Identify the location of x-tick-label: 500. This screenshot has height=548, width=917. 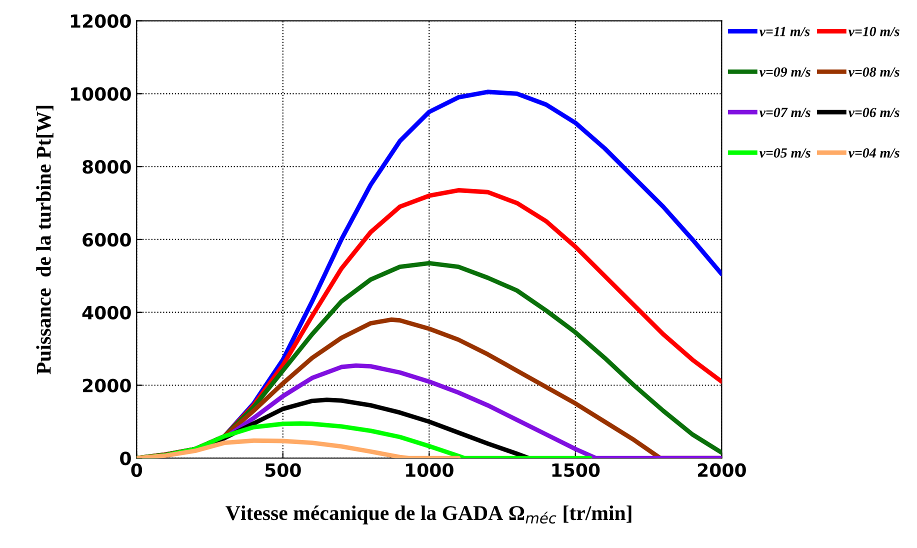
(283, 470).